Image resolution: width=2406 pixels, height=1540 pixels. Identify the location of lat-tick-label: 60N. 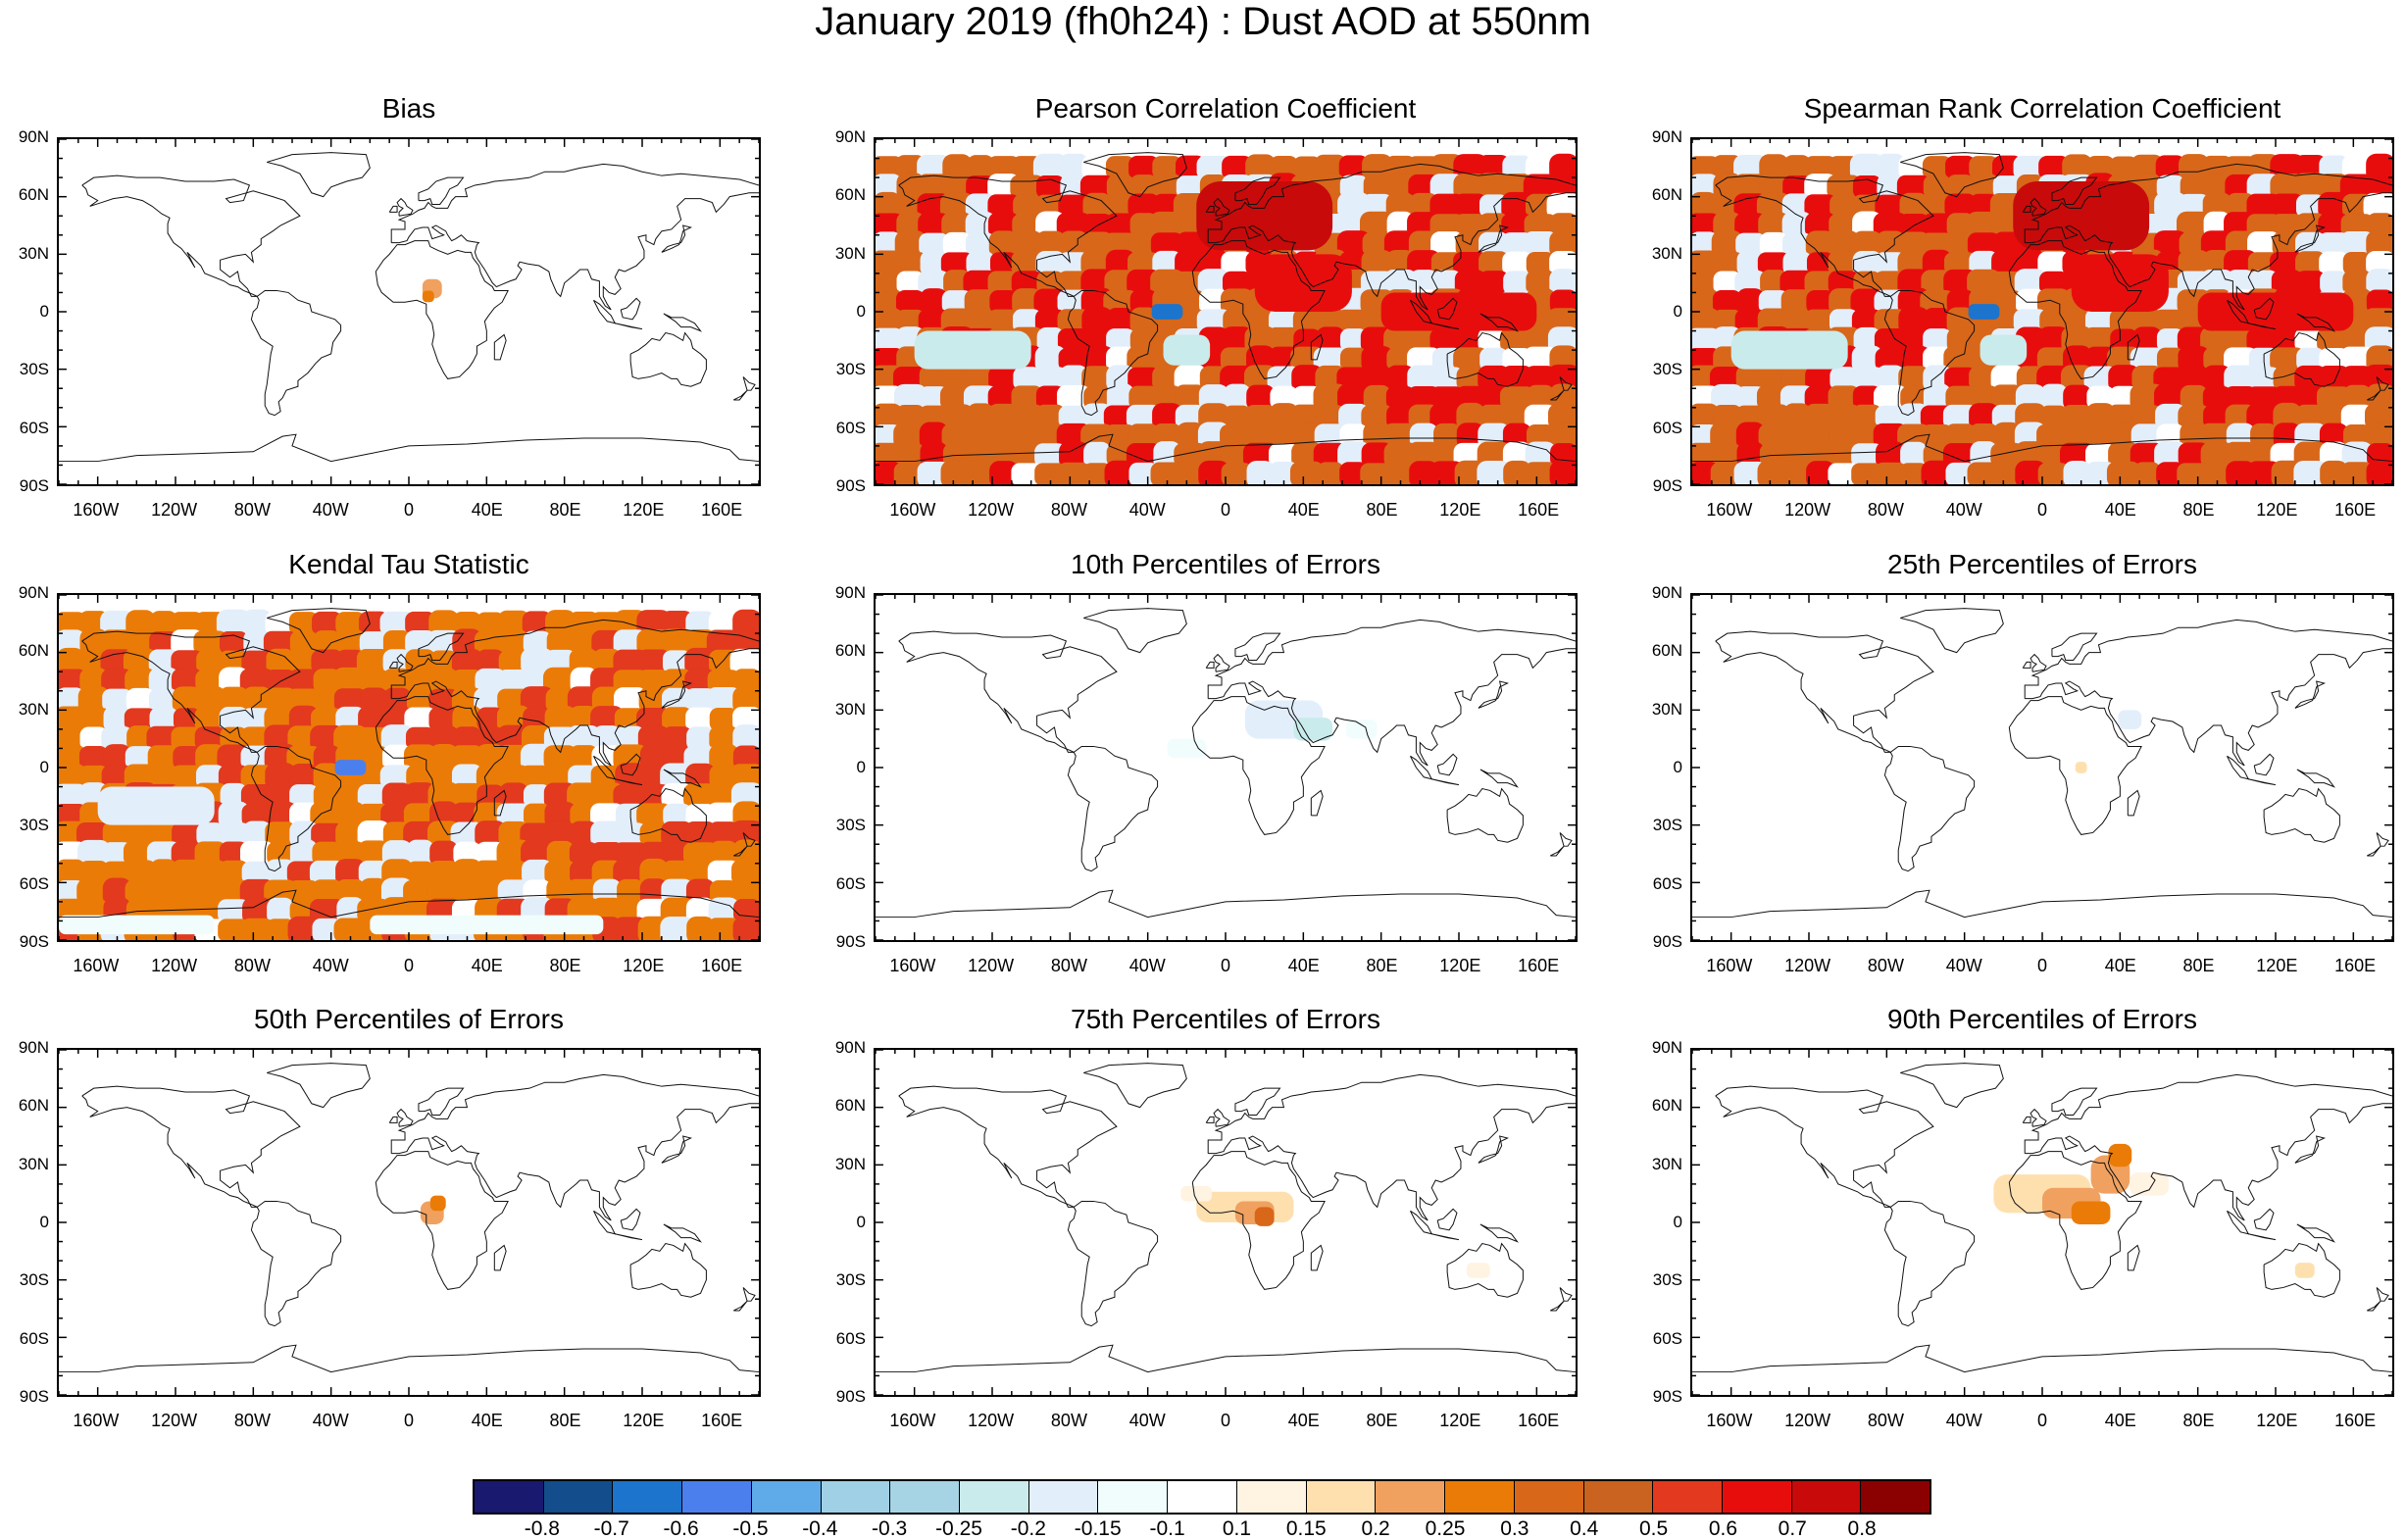
(33, 651).